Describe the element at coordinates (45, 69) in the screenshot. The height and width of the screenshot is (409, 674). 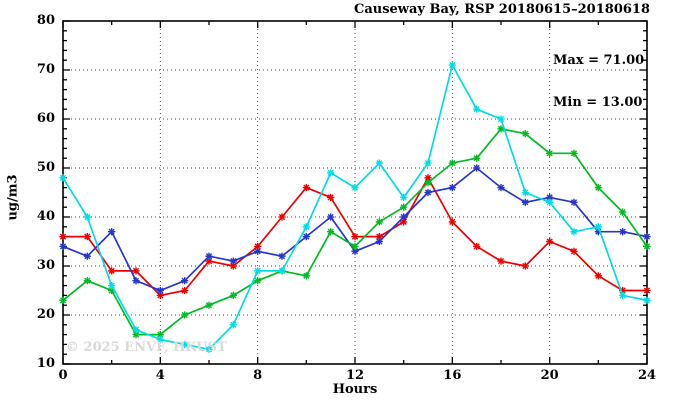
I see `y-tick-label: 70` at that location.